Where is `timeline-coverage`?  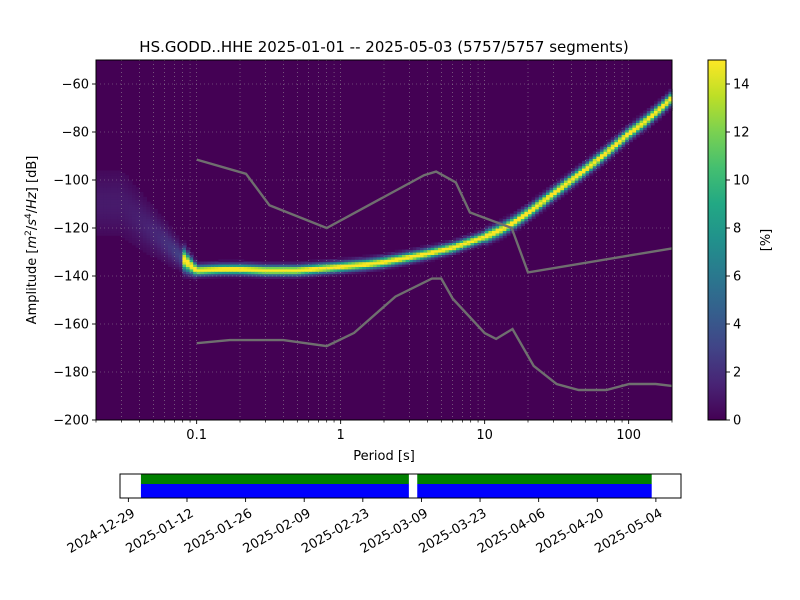
timeline-coverage is located at coordinates (534, 491).